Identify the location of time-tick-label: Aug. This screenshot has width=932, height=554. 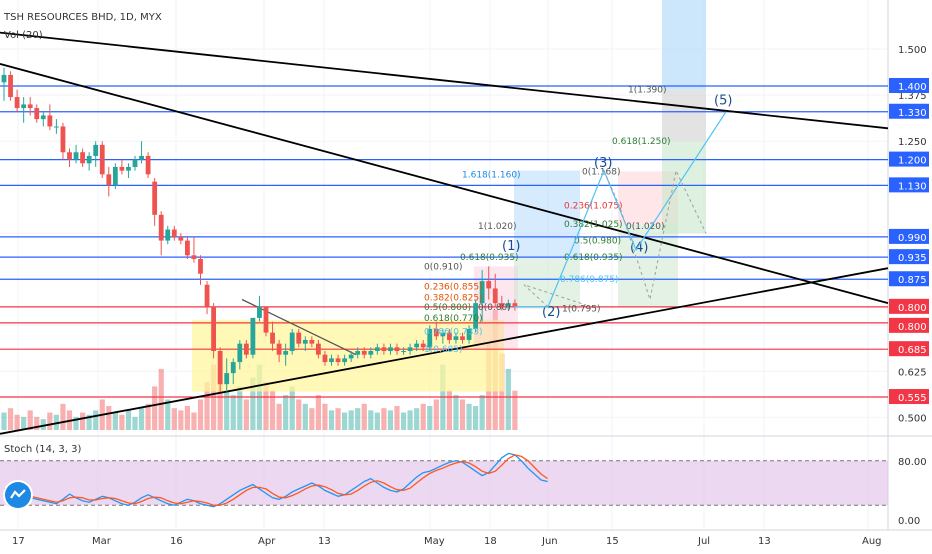
(872, 541).